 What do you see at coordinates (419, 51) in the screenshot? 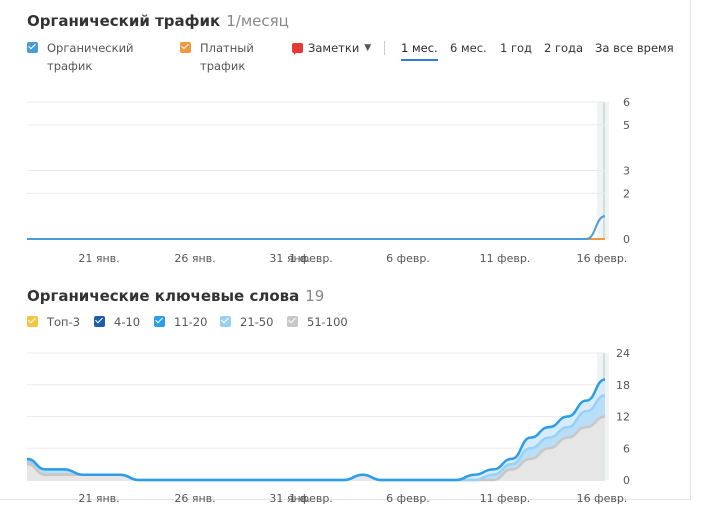
I see `period-1-month: 1 мес.` at bounding box center [419, 51].